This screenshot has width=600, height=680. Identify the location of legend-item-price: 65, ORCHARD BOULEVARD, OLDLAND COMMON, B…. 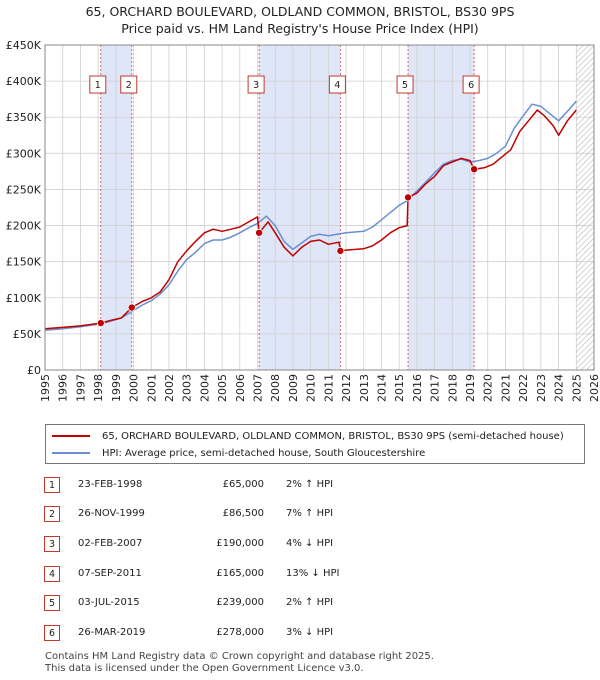
(308, 436).